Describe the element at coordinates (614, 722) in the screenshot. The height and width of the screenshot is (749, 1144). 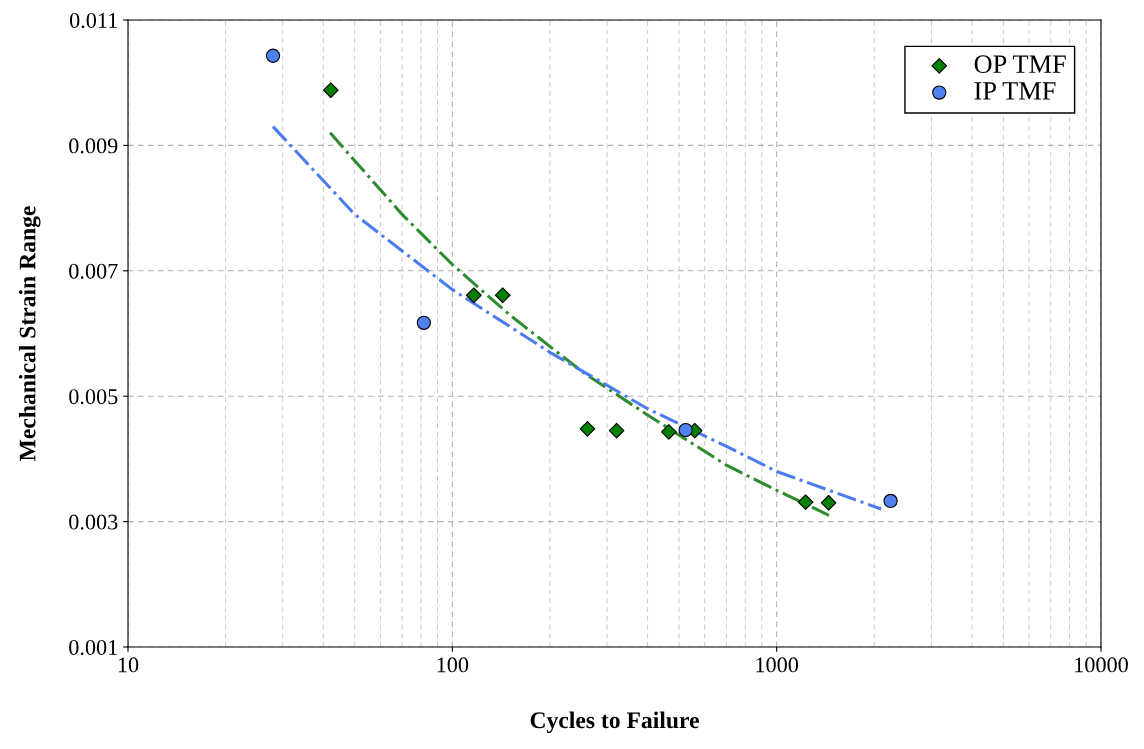
I see `x-axis-title: Cycles to Failure` at that location.